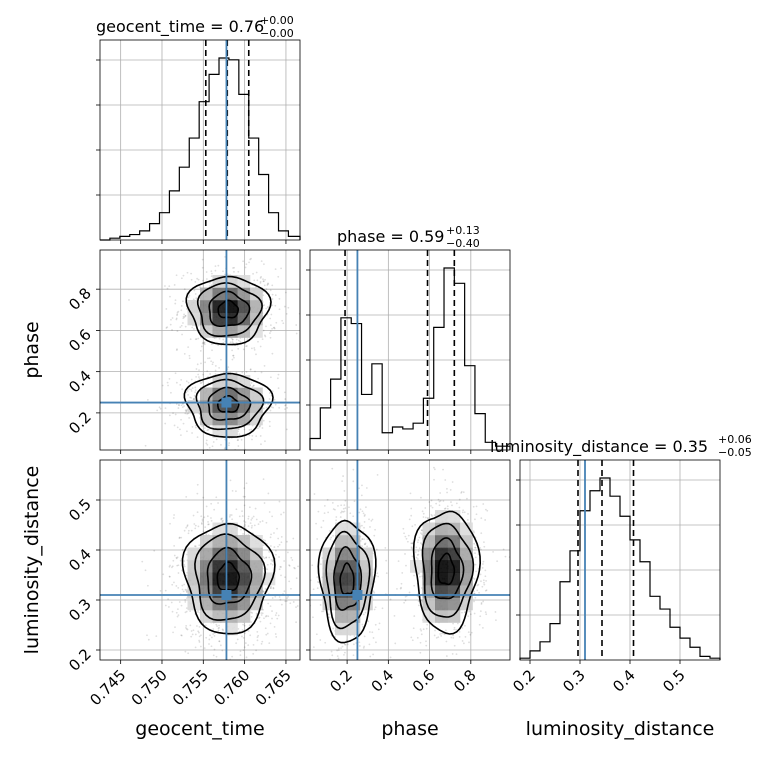 The image size is (760, 760). I want to click on tick-label-x: 0.750, so click(149, 687).